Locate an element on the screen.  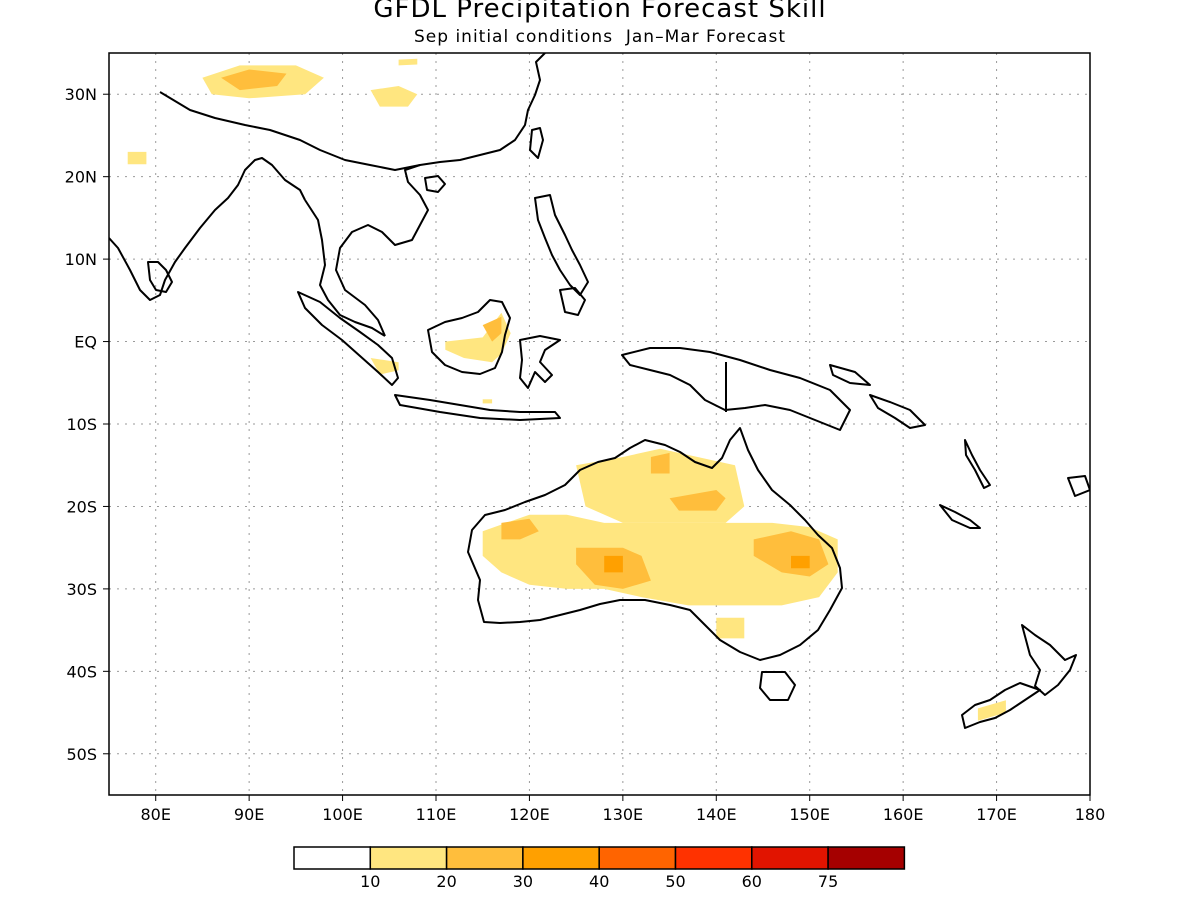
coastline-sri-lanka is located at coordinates (160, 277).